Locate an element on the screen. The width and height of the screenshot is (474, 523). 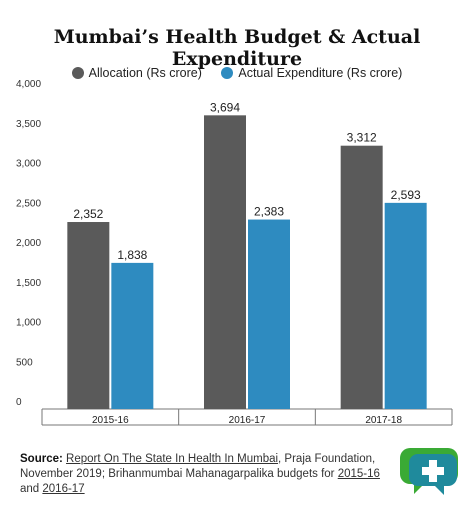
y-tick-label: 2,000 is located at coordinates (28, 243).